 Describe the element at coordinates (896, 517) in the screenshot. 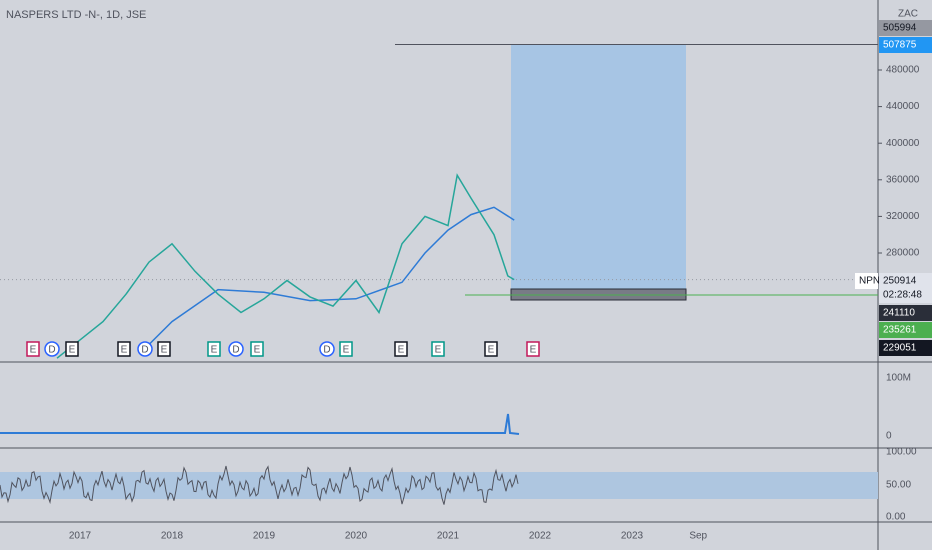

I see `rsi-tick-label: 0.00` at that location.